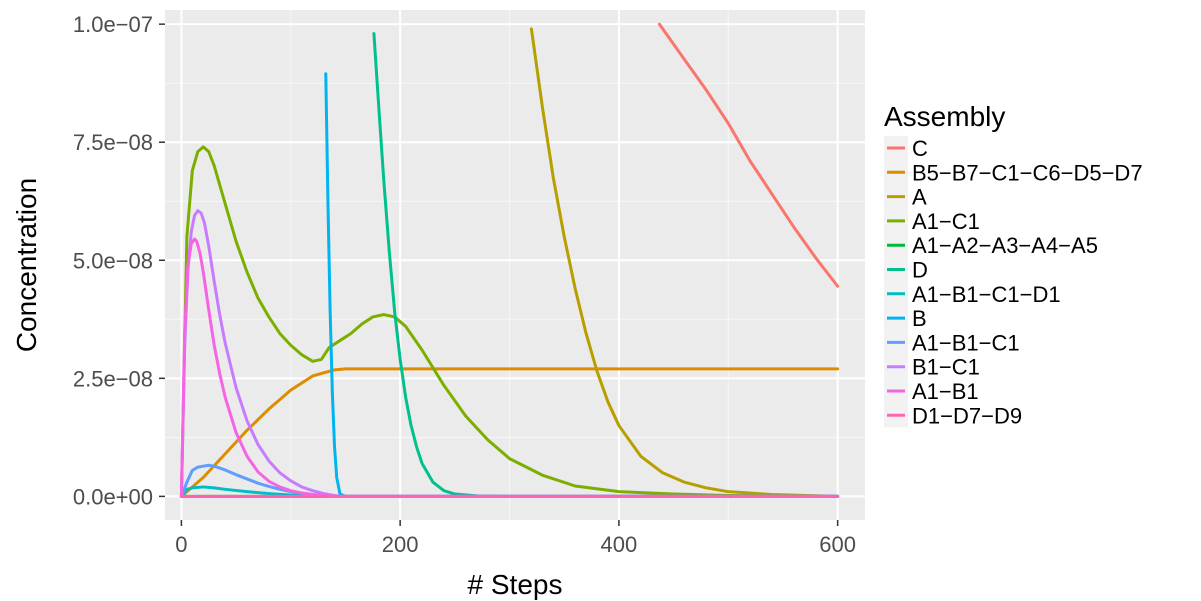 The height and width of the screenshot is (601, 1201). Describe the element at coordinates (26, 265) in the screenshot. I see `y-axis-title: Concentration` at that location.